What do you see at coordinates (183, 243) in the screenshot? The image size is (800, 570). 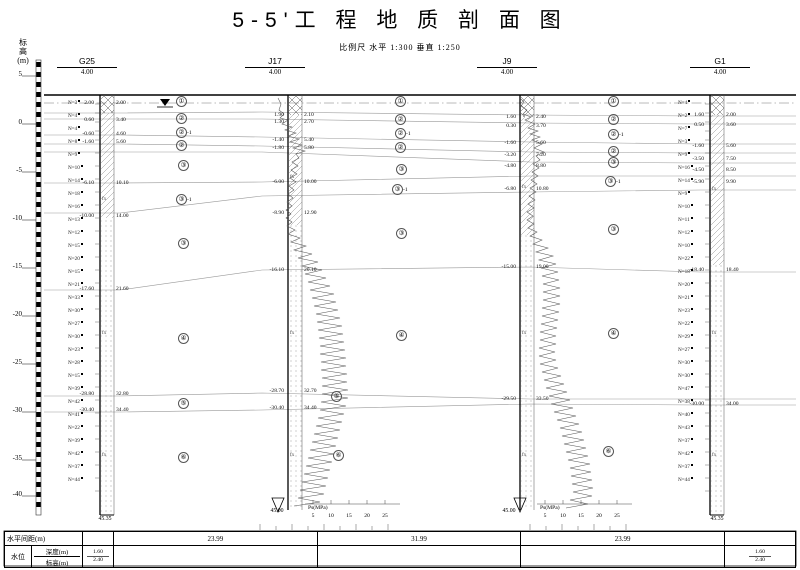 I see `layer-tag-3b: ③` at bounding box center [183, 243].